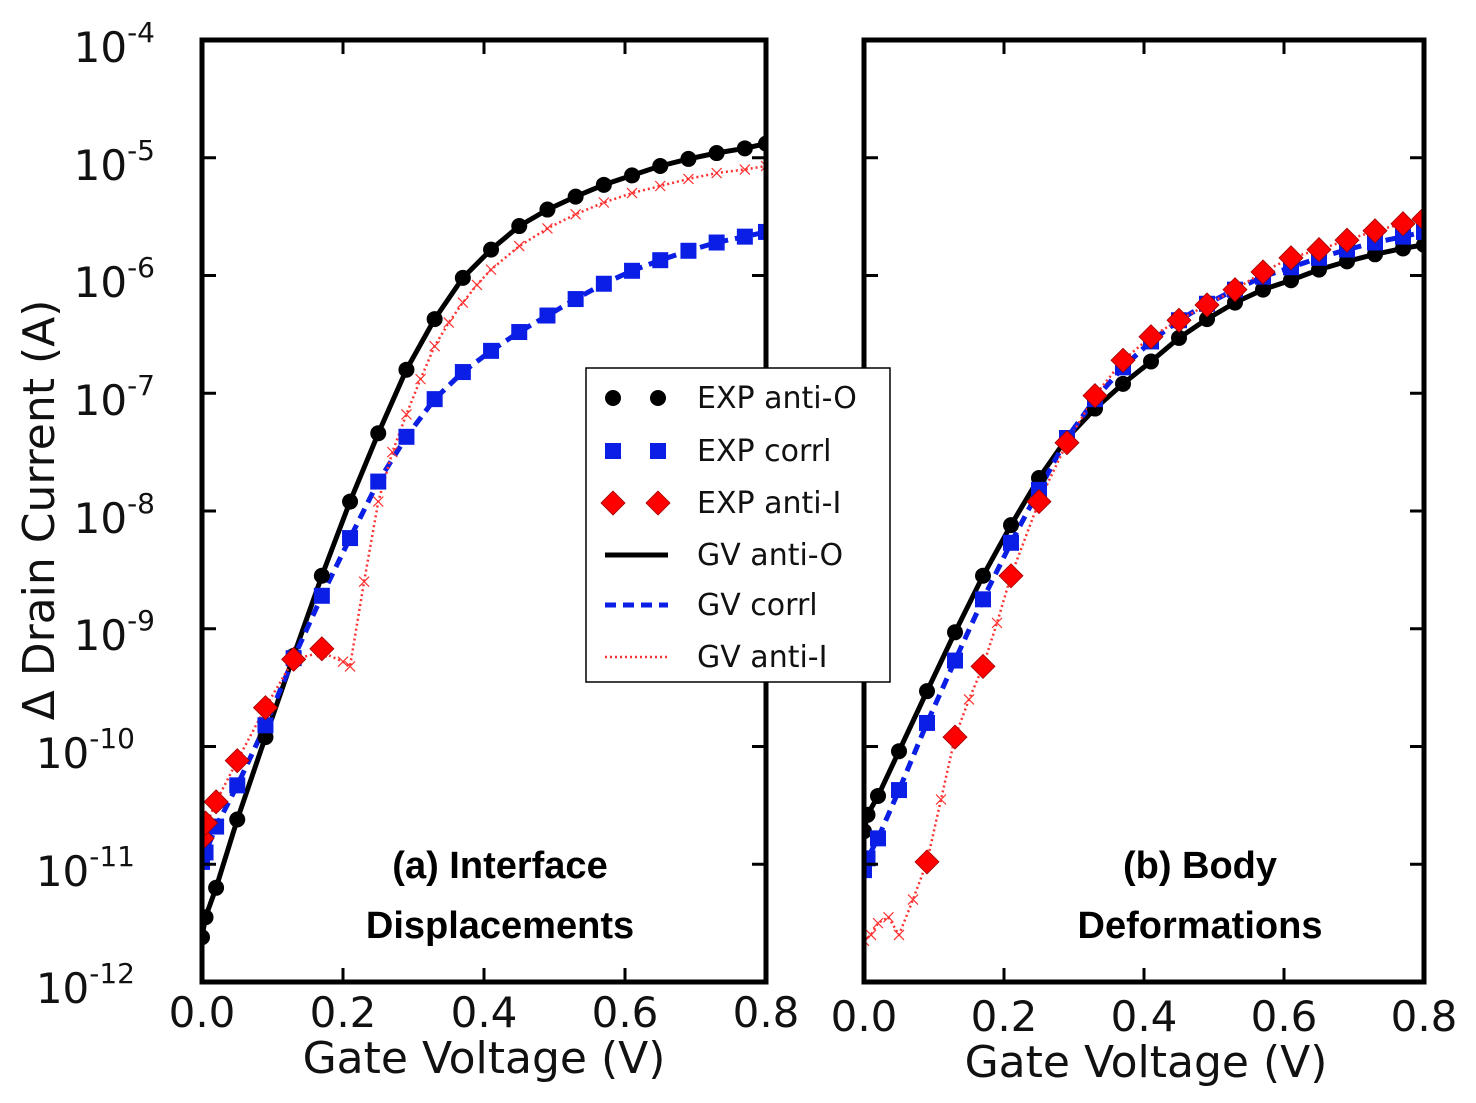 This screenshot has width=1476, height=1103. Describe the element at coordinates (770, 555) in the screenshot. I see `legend-label: GV anti-O` at that location.